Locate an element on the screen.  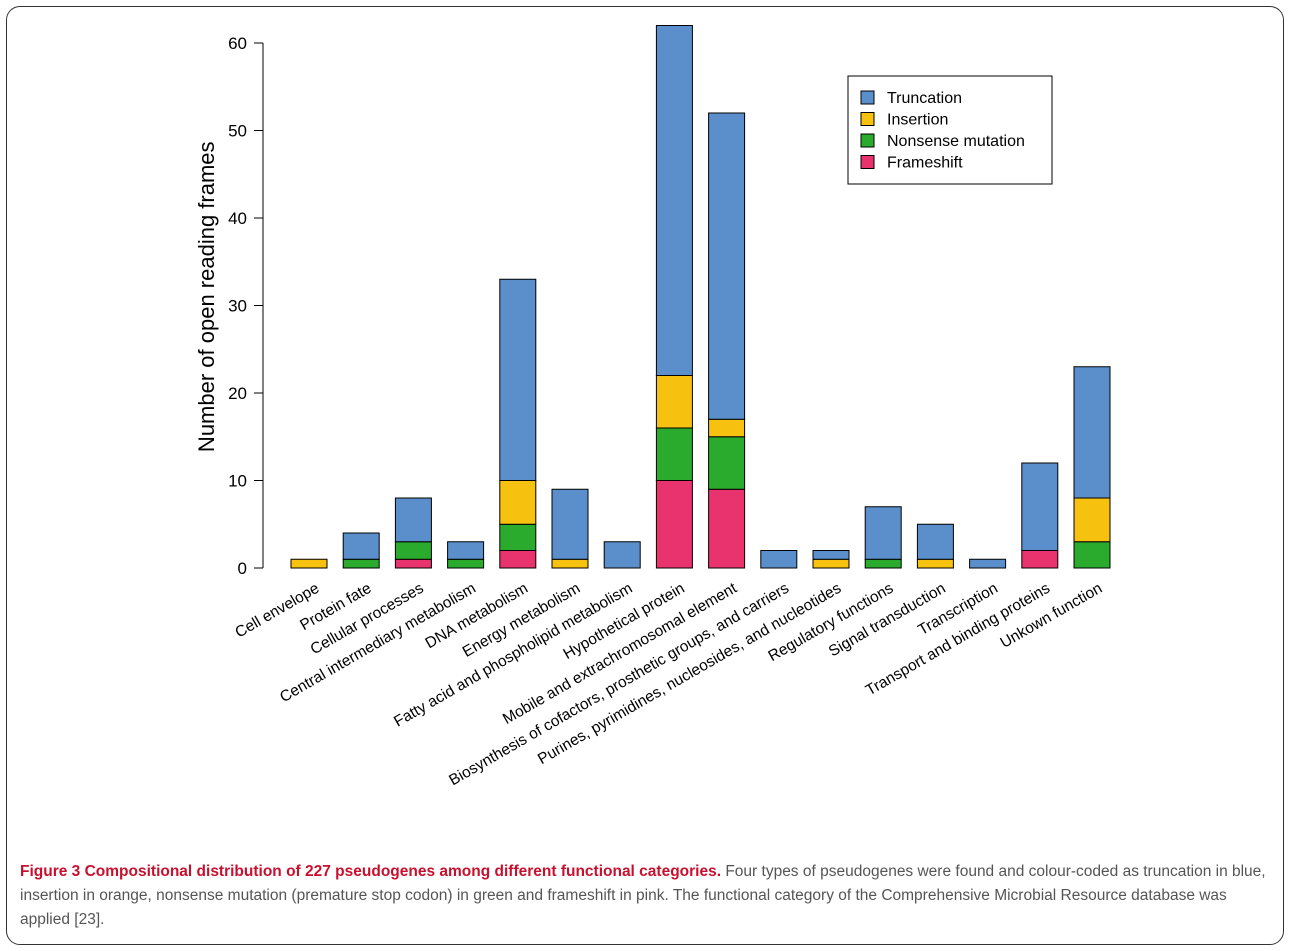
legend-label-nonsense-mutation: Nonsense mutation is located at coordinates (956, 141).